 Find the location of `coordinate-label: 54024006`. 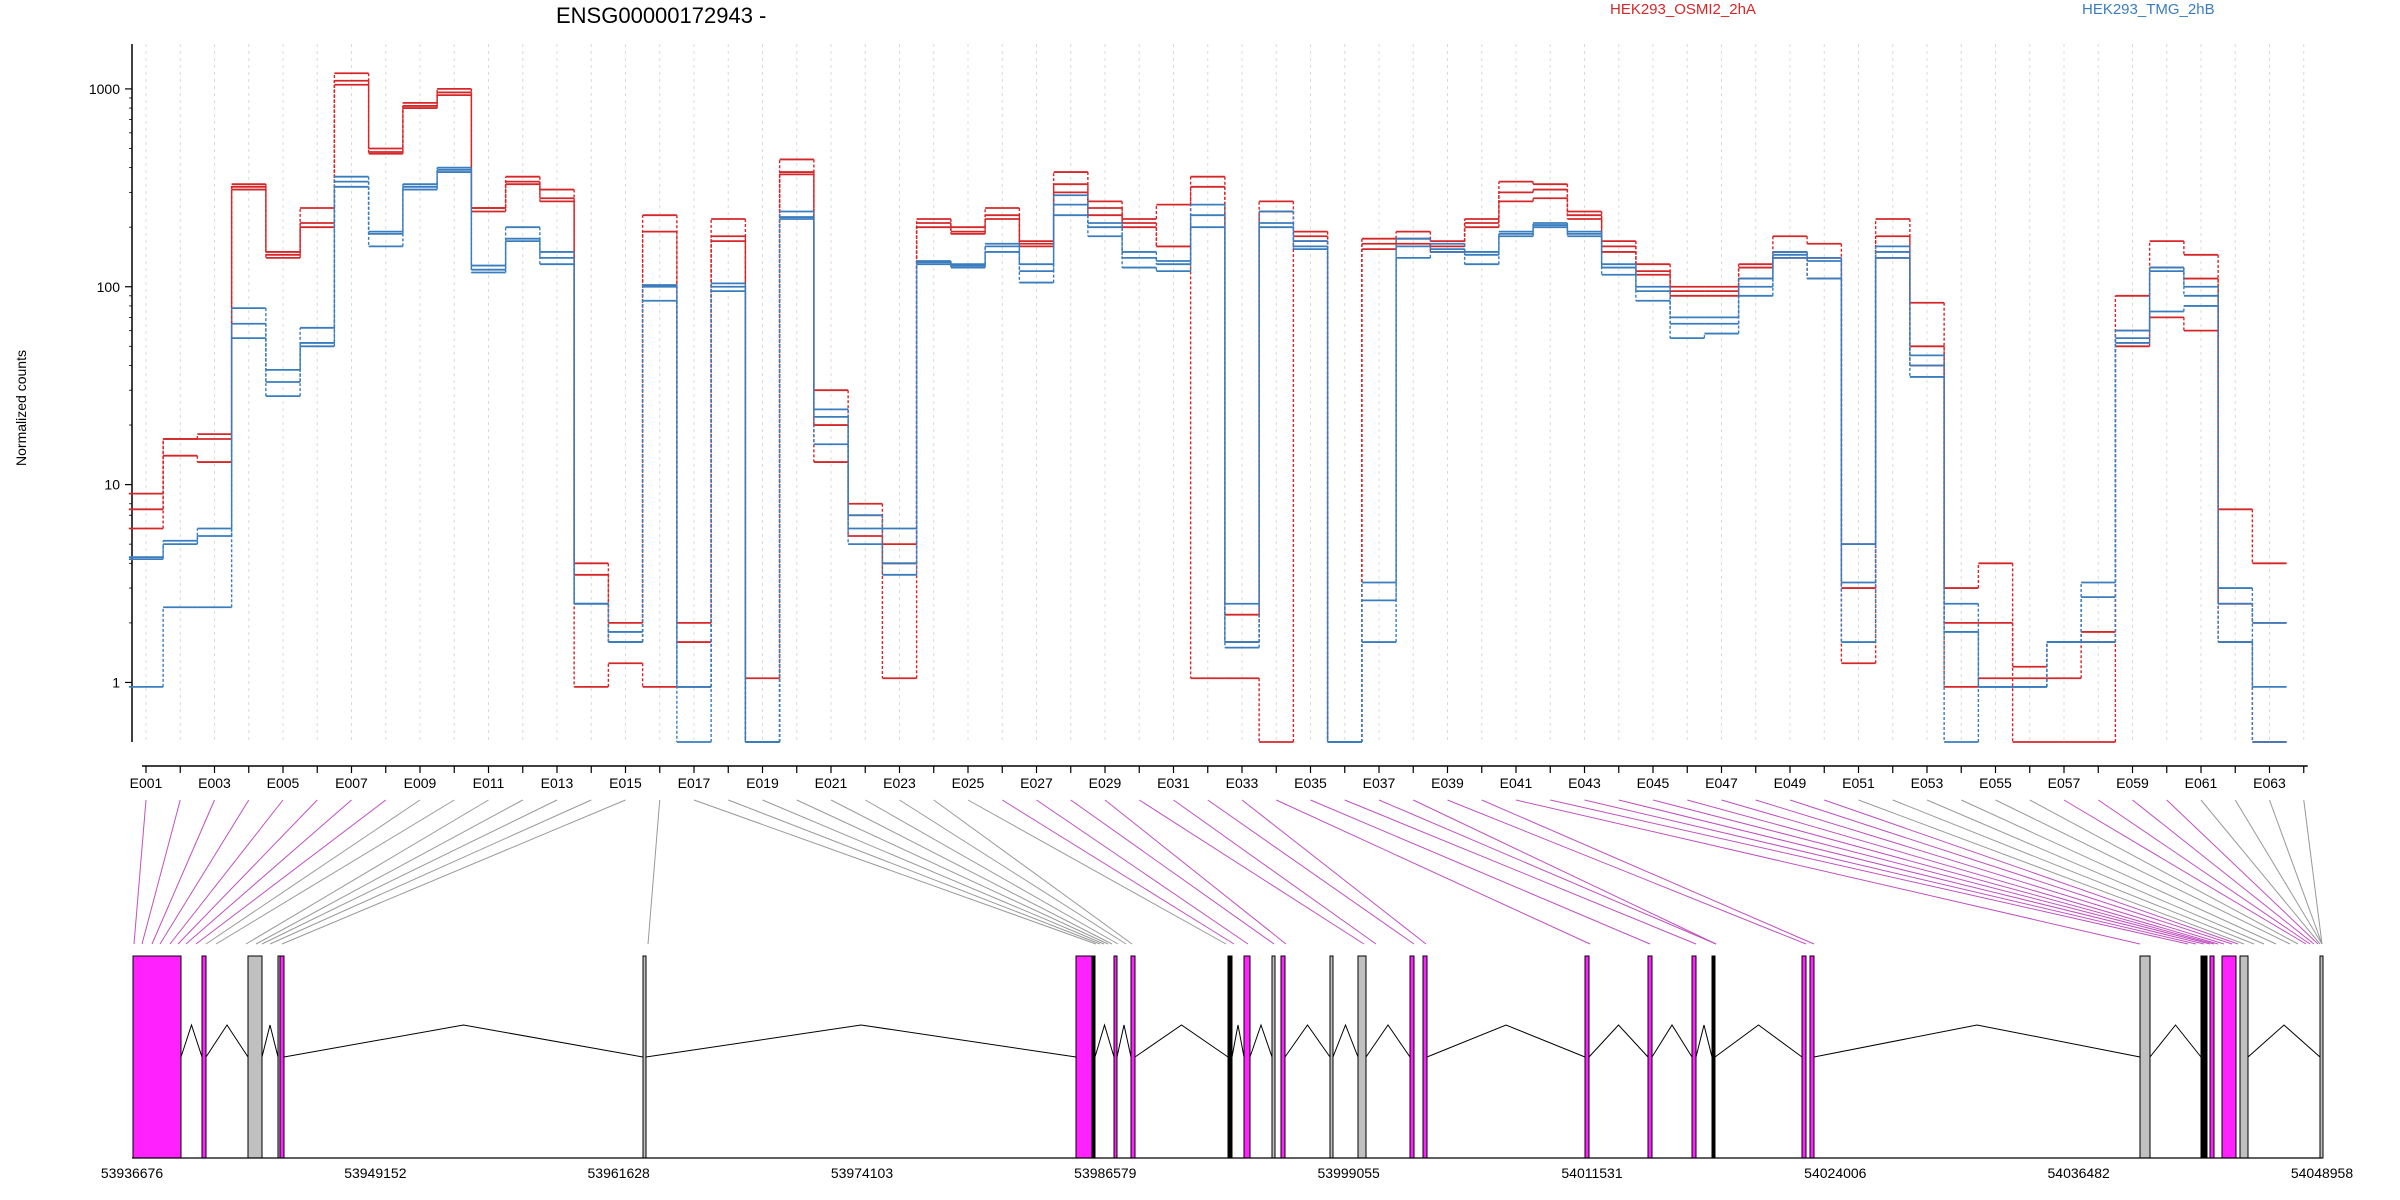

coordinate-label: 54024006 is located at coordinates (1835, 1173).